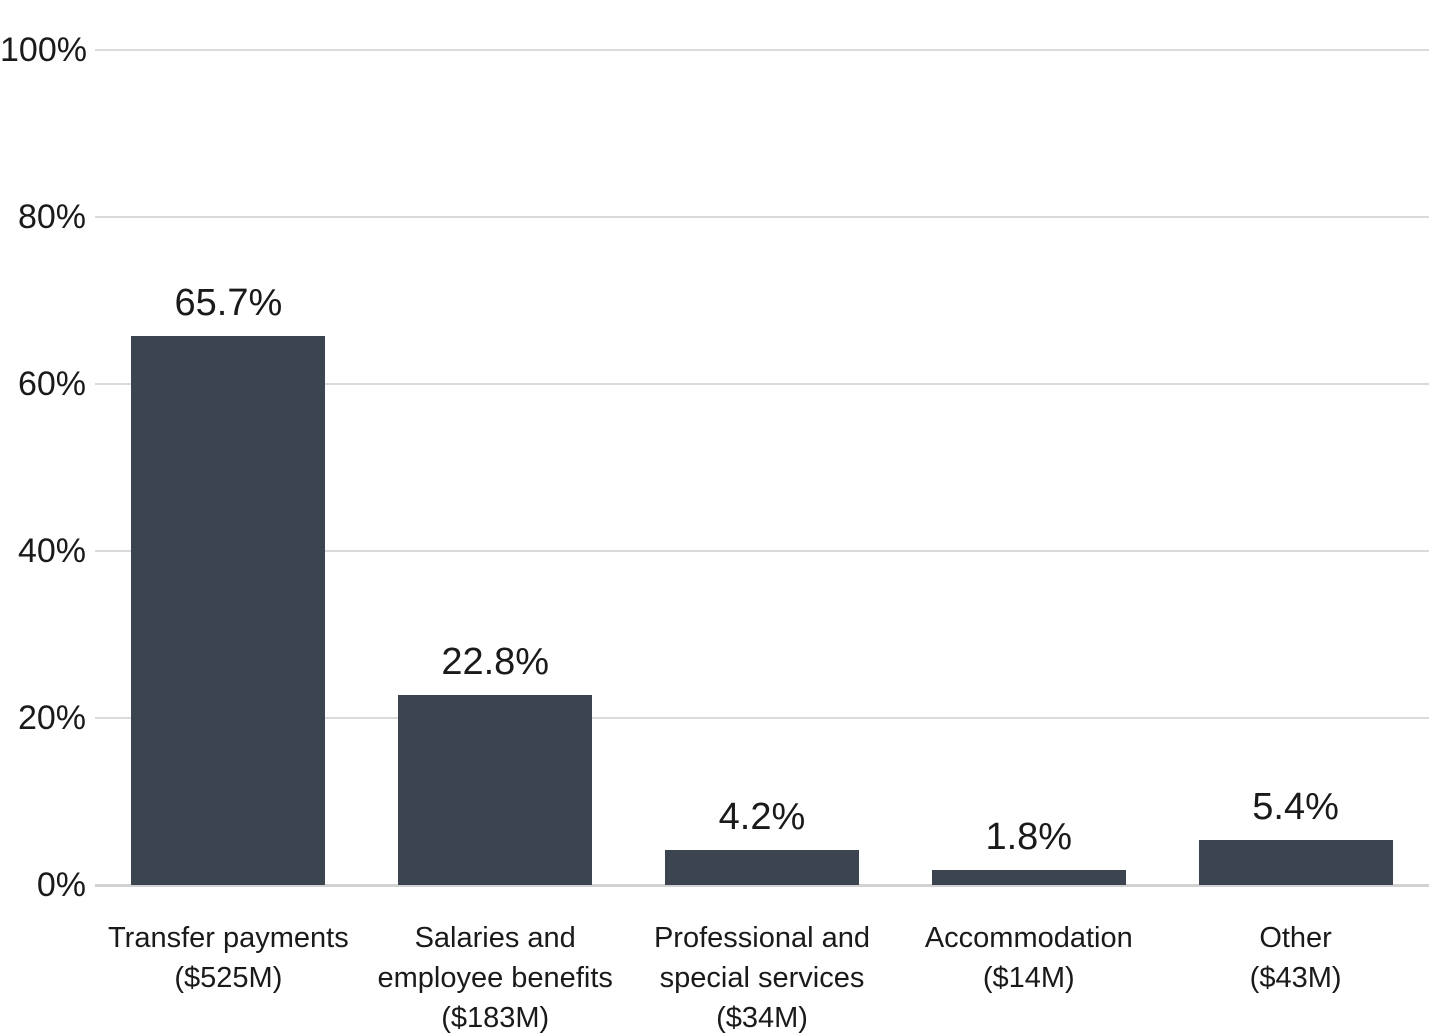  Describe the element at coordinates (761, 938) in the screenshot. I see `category-label-line: Professional and` at that location.